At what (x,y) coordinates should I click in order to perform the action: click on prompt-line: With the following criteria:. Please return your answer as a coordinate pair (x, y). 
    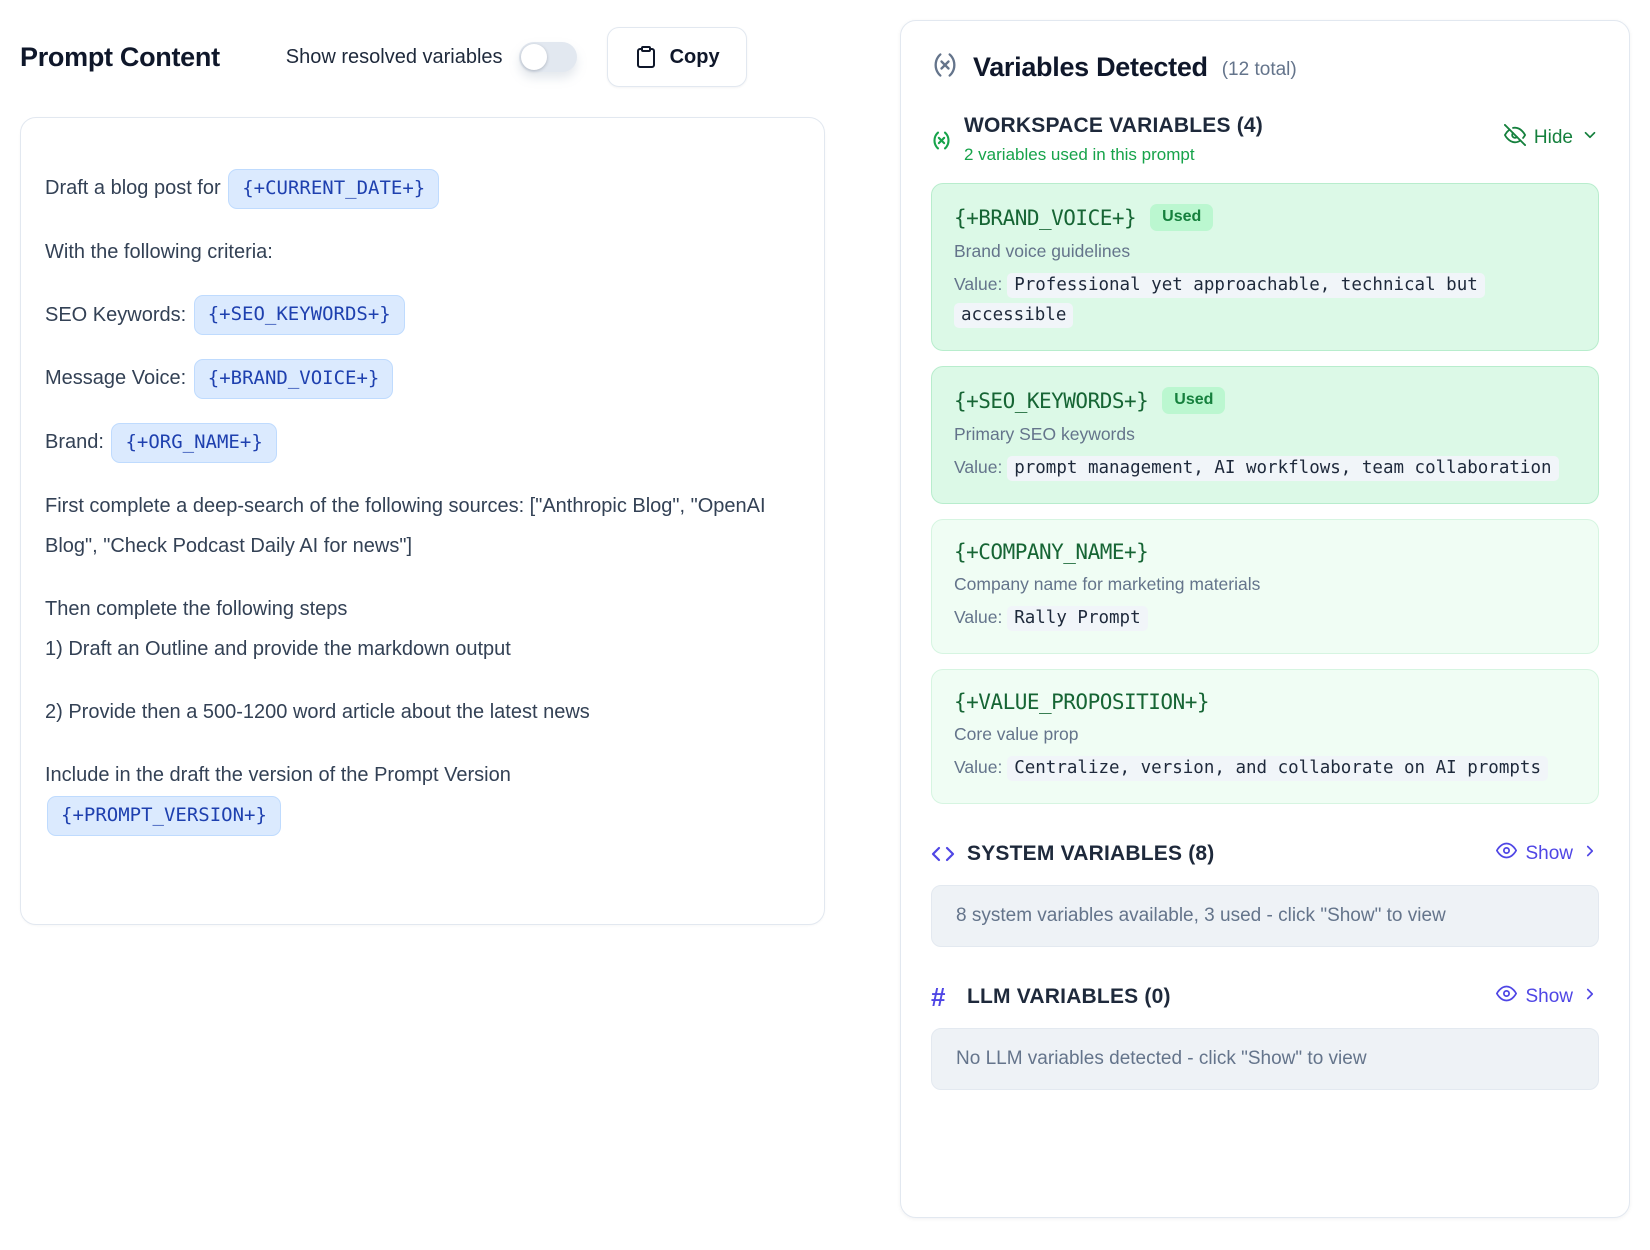
    Looking at the image, I should click on (420, 252).